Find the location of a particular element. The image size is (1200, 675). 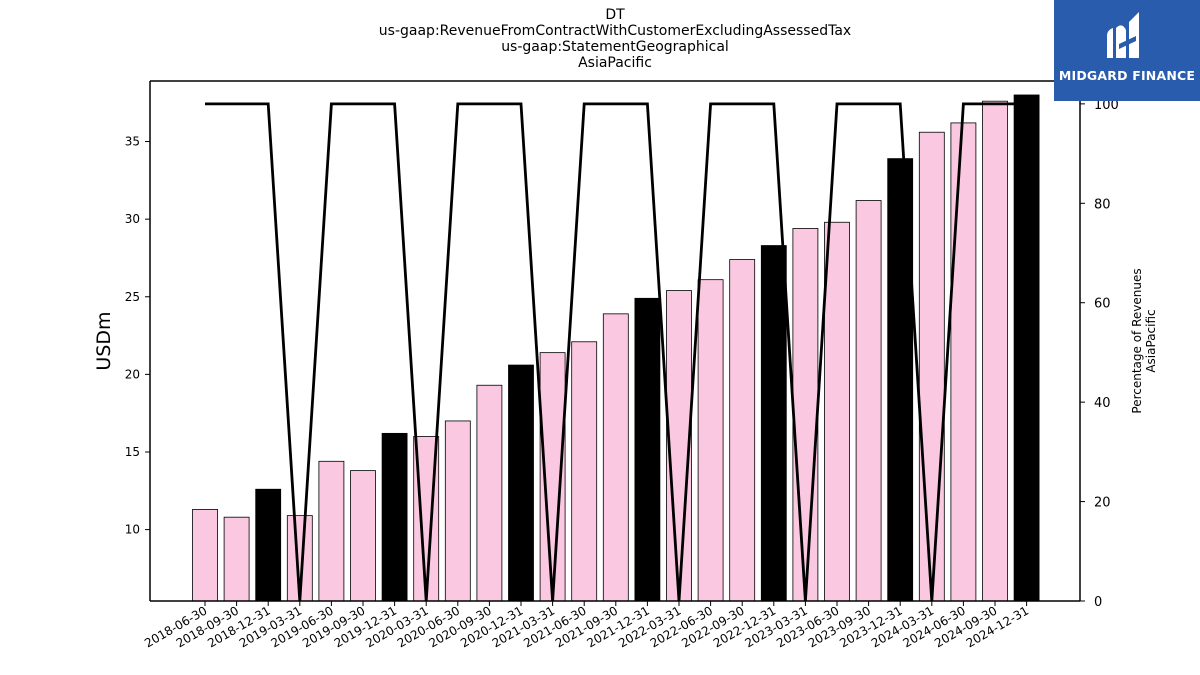

chart-title-line-1: DT is located at coordinates (615, 15).